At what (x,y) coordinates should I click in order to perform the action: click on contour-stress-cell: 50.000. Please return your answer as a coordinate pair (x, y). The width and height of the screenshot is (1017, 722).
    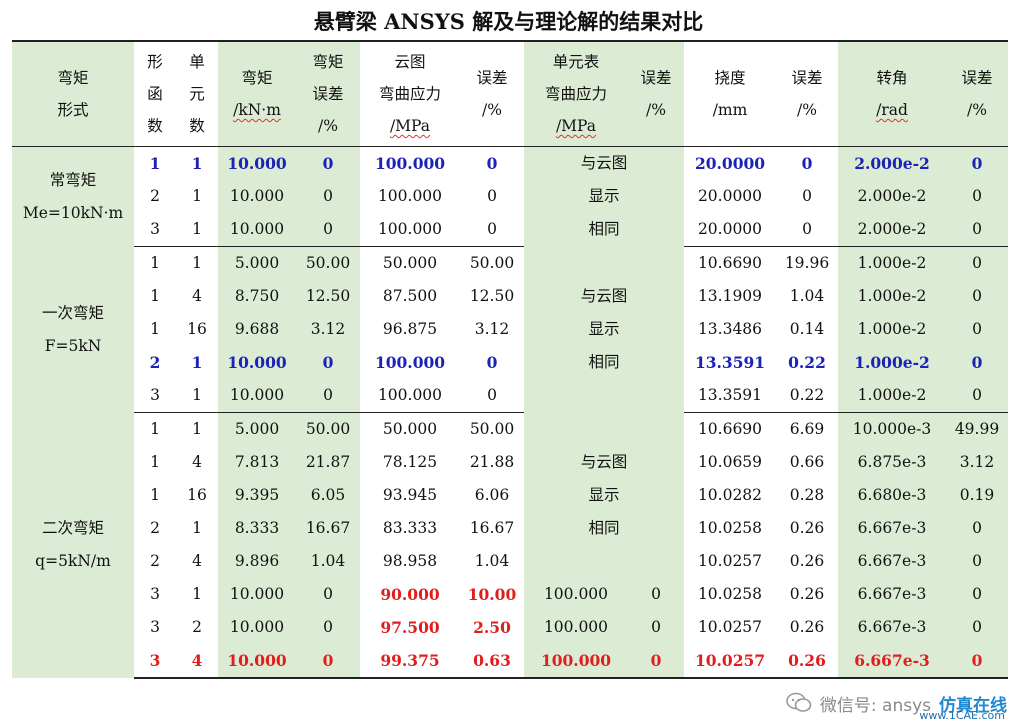
    Looking at the image, I should click on (410, 429).